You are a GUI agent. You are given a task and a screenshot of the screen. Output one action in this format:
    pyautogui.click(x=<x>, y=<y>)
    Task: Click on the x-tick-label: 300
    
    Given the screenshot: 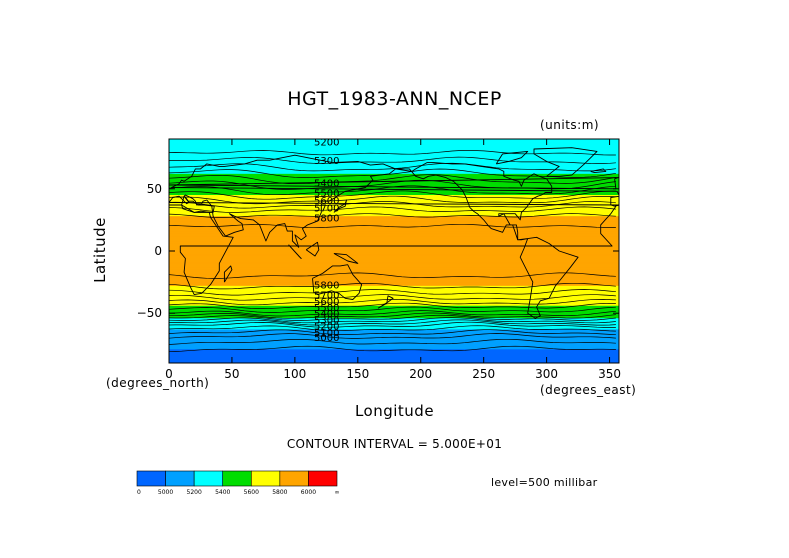 What is the action you would take?
    pyautogui.click(x=546, y=374)
    